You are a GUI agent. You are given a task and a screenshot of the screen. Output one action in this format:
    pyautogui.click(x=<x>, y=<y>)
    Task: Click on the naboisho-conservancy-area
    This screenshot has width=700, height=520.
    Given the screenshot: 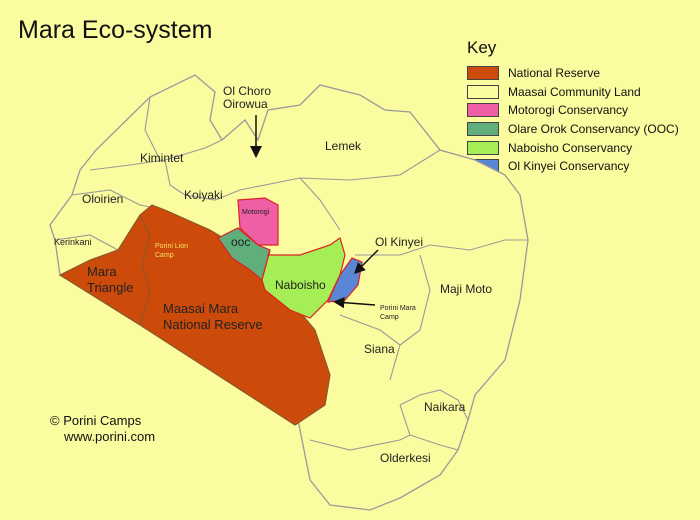 What is the action you would take?
    pyautogui.click(x=303, y=278)
    